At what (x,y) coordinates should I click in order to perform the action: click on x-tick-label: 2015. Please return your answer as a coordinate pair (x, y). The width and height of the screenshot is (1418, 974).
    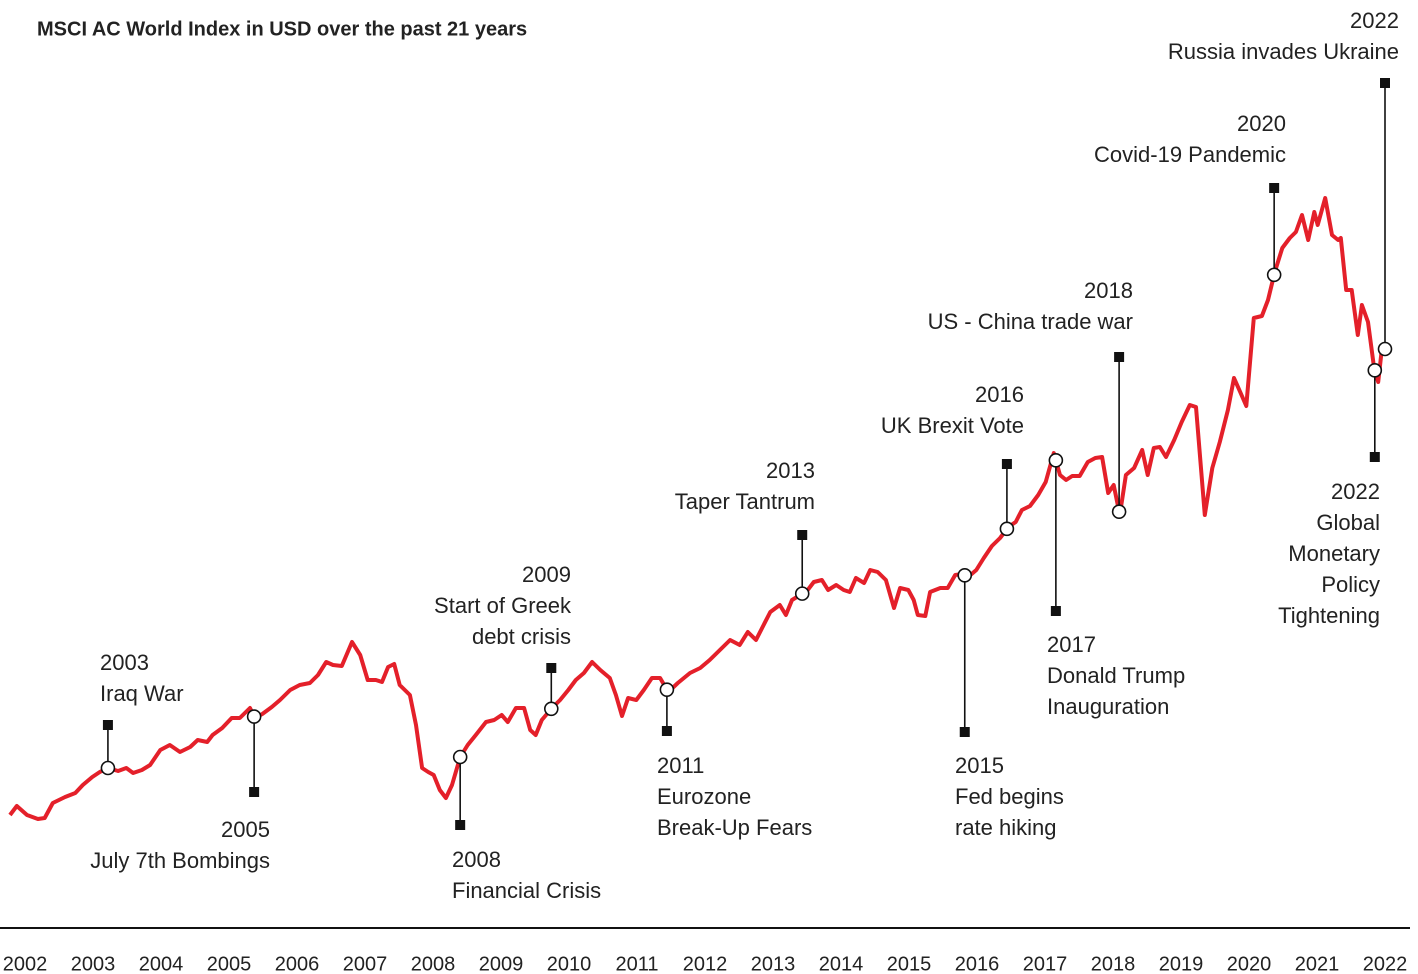
    Looking at the image, I should click on (909, 963).